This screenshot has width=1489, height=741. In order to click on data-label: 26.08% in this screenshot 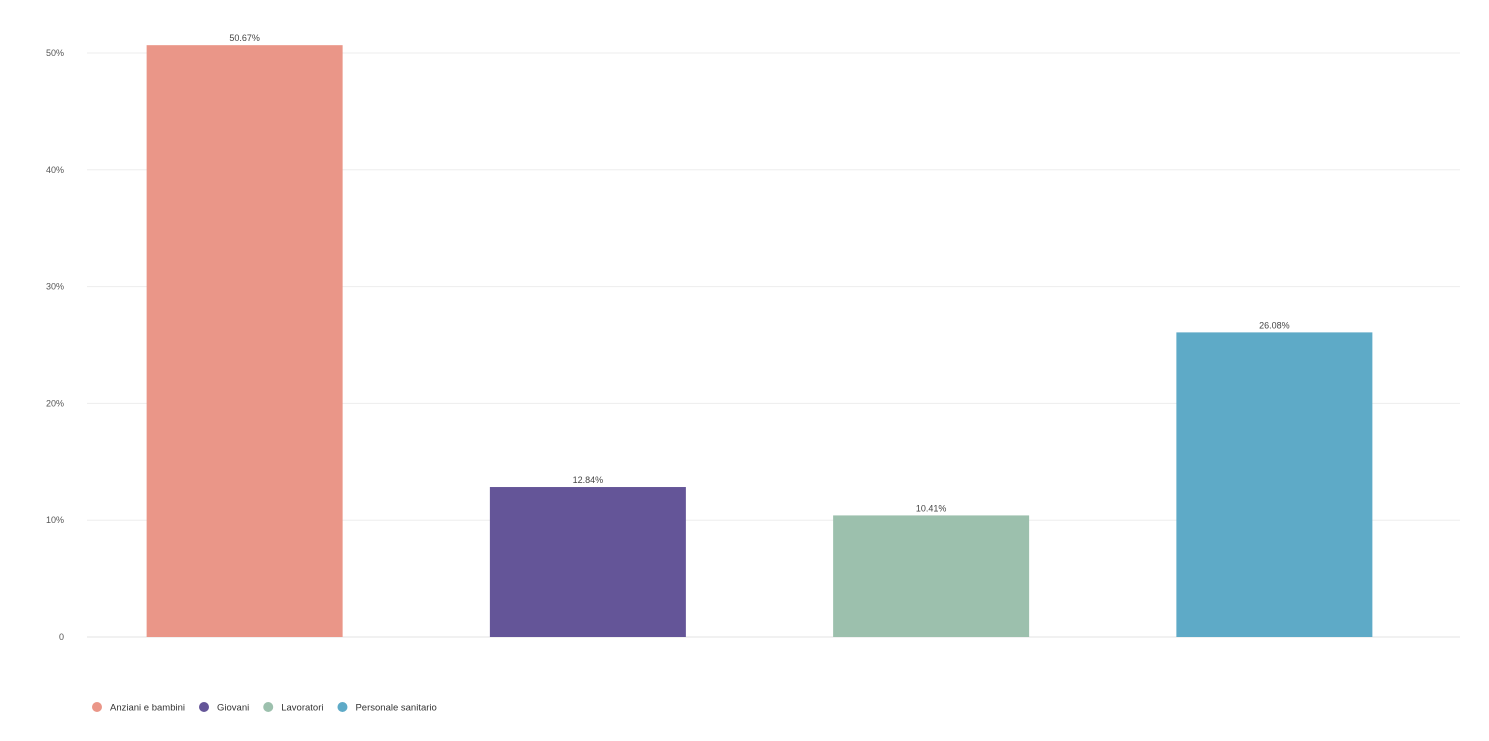, I will do `click(1274, 325)`.